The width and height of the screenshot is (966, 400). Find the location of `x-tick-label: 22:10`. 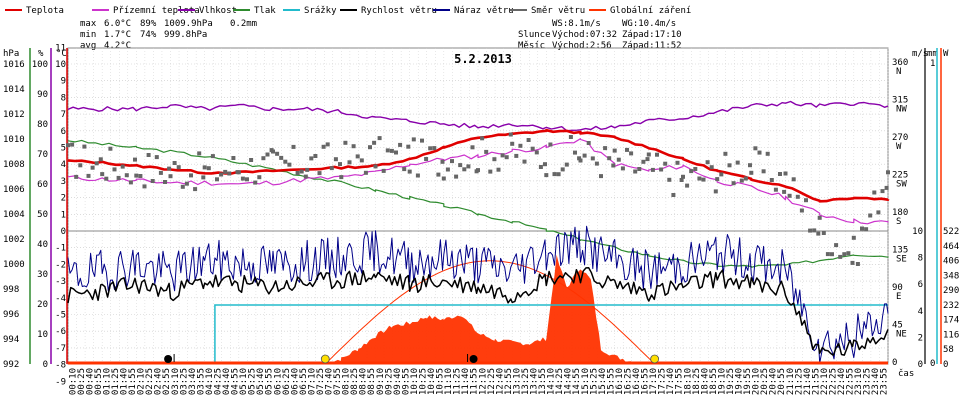

x-tick-label: 22:10 is located at coordinates (825, 381).